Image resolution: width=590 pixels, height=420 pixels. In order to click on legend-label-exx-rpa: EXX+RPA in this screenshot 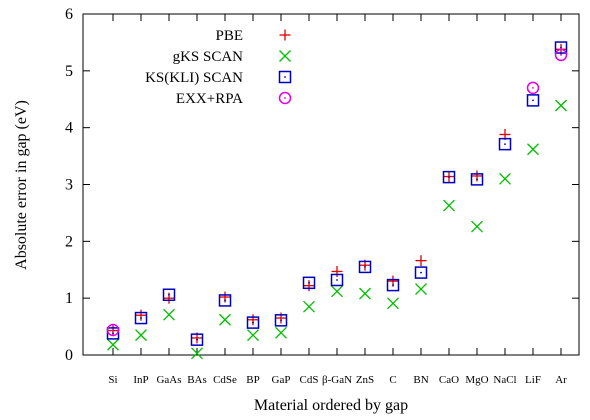, I will do `click(209, 99)`.